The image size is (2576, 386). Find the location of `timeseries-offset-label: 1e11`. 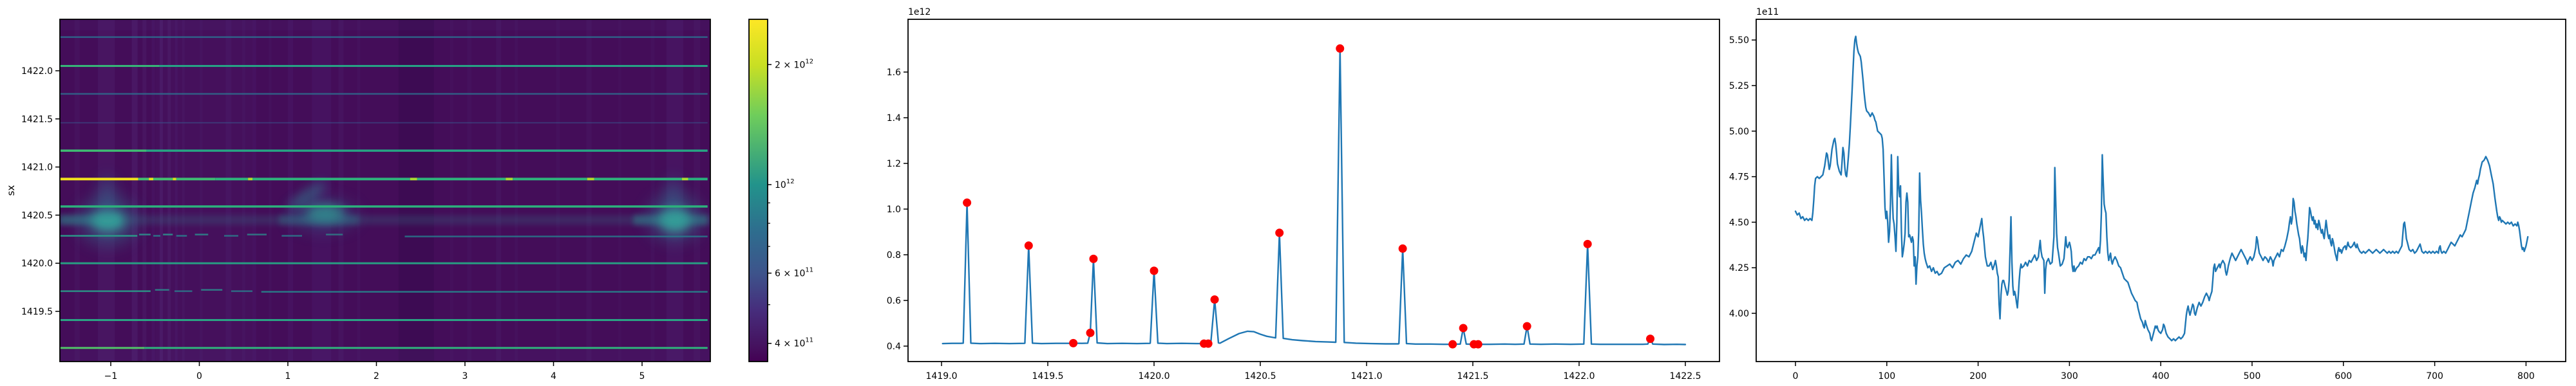

timeseries-offset-label: 1e11 is located at coordinates (1768, 12).